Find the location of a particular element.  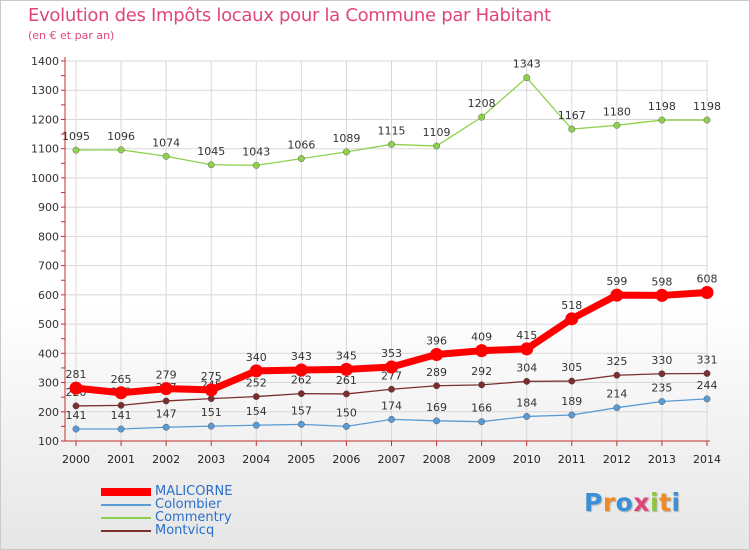

y-tick-label-1000: 1000 is located at coordinates (45, 178).